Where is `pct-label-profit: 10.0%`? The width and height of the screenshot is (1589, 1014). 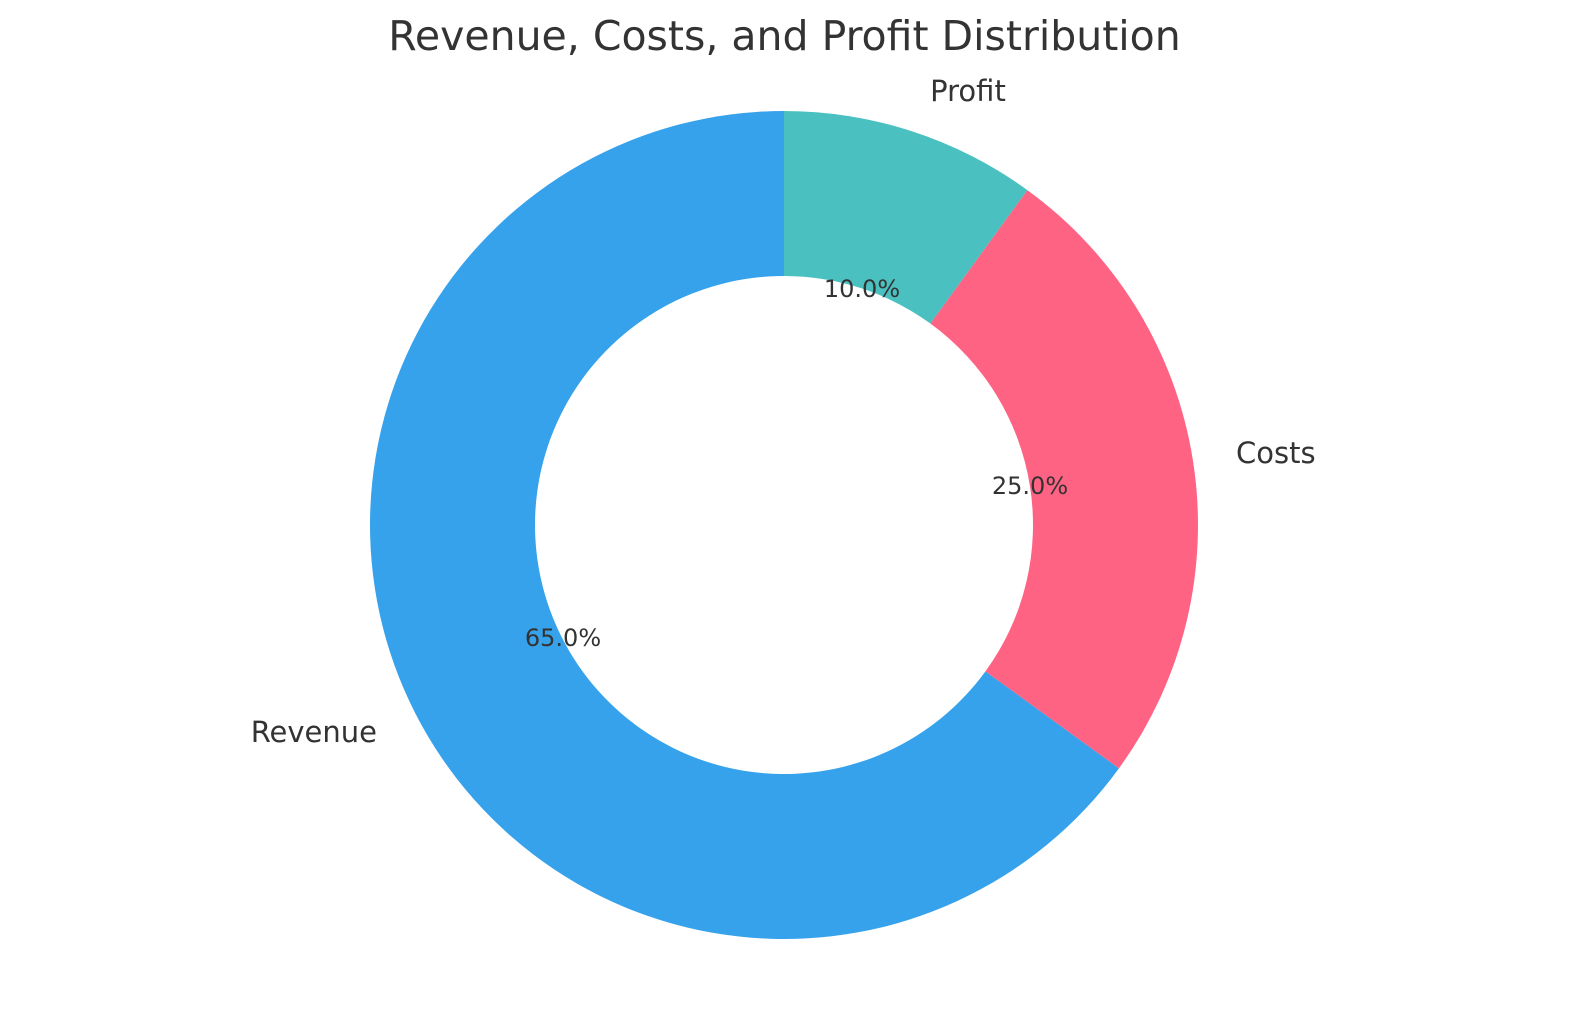 pct-label-profit: 10.0% is located at coordinates (862, 289).